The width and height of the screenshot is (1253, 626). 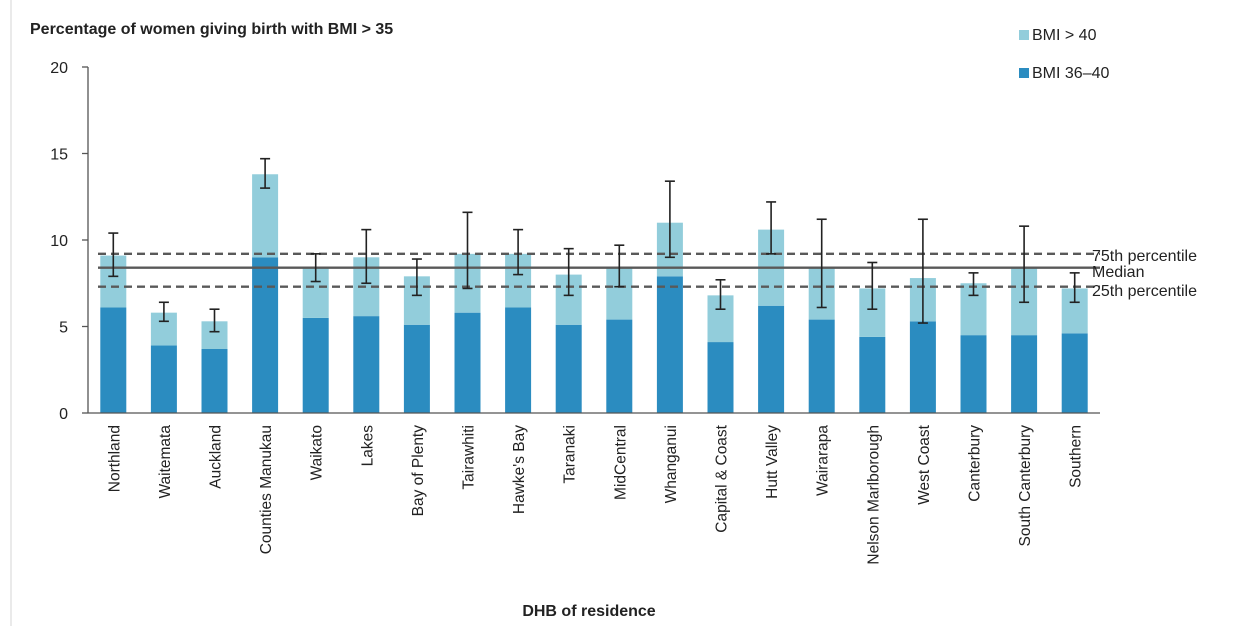 I want to click on x-tick-label: Whanganui, so click(x=671, y=464).